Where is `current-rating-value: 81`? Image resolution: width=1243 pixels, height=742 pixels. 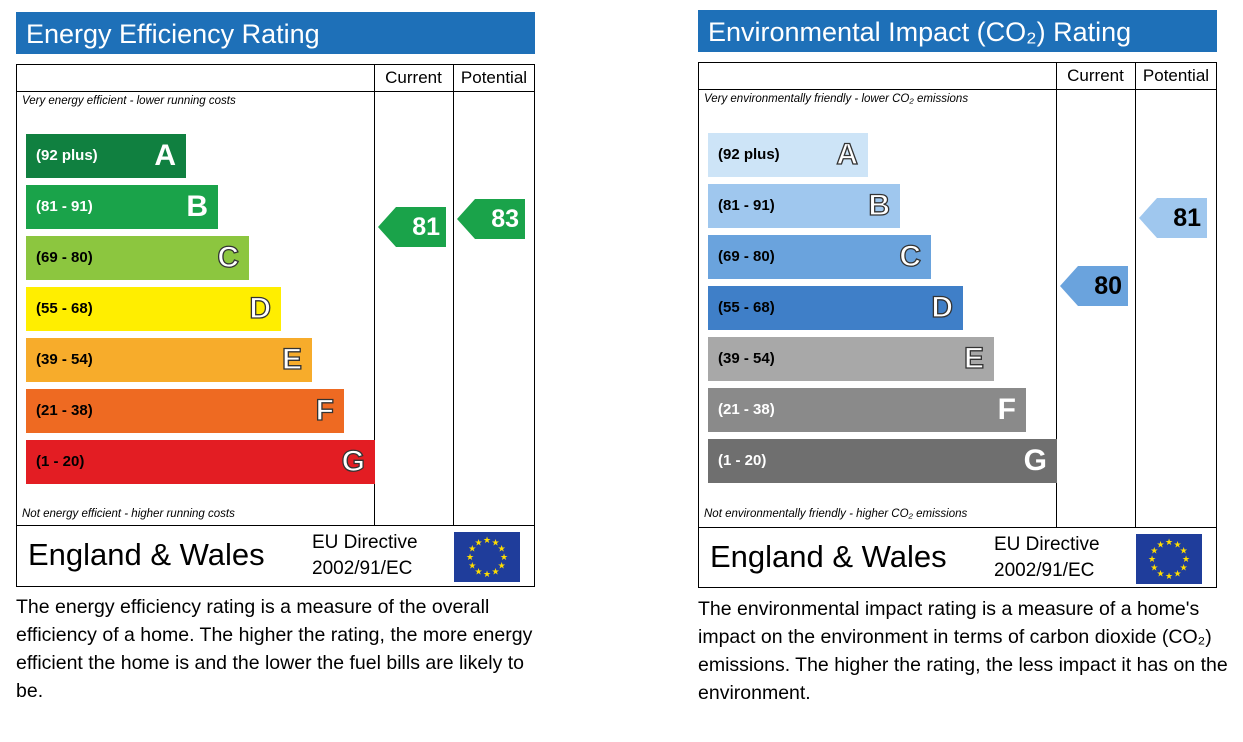
current-rating-value: 81 is located at coordinates (426, 227).